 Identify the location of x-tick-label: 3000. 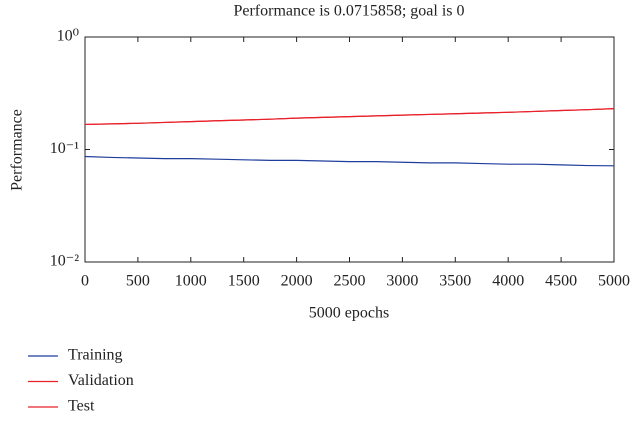
(402, 281).